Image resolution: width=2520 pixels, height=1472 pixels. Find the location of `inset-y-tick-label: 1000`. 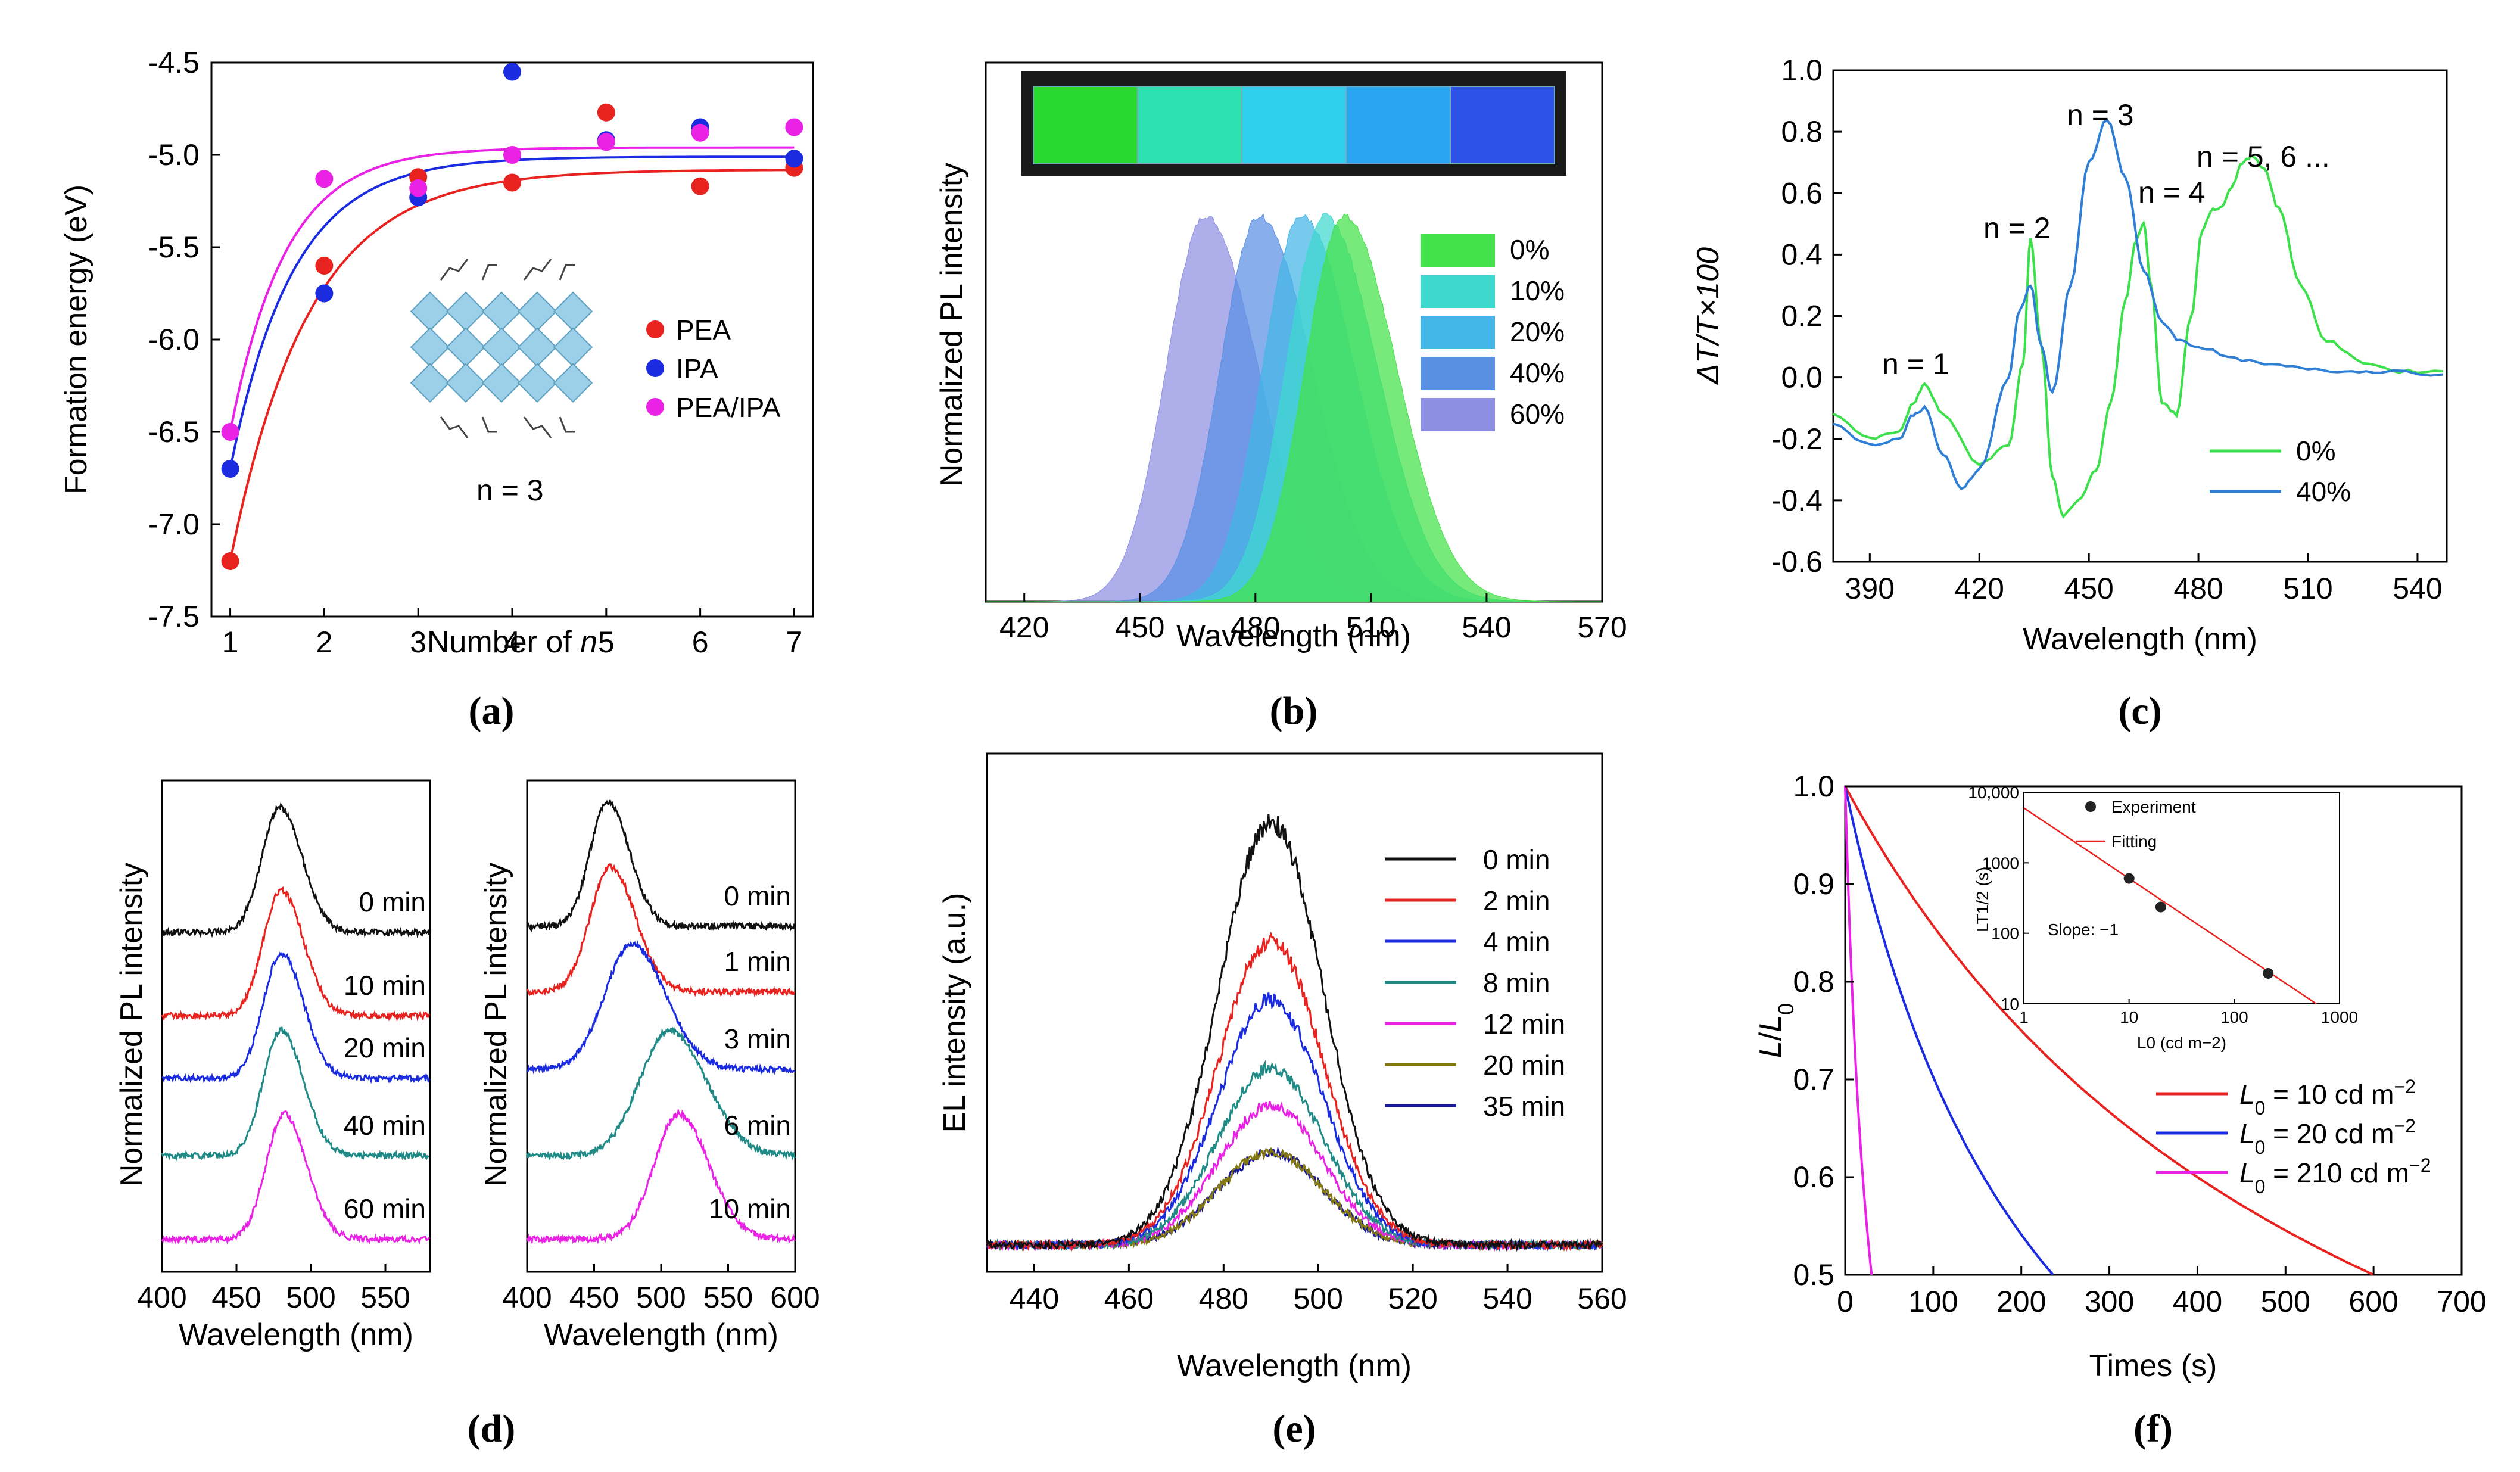

inset-y-tick-label: 1000 is located at coordinates (2000, 863).